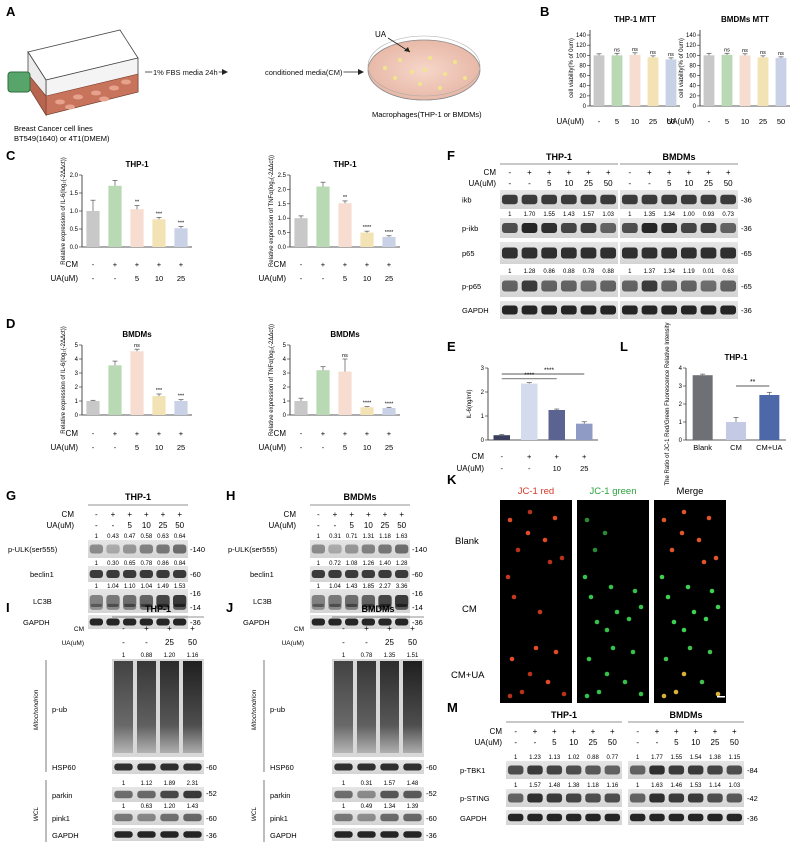 This screenshot has width=794, height=850. I want to click on quant-value: 1.77, so click(657, 758).